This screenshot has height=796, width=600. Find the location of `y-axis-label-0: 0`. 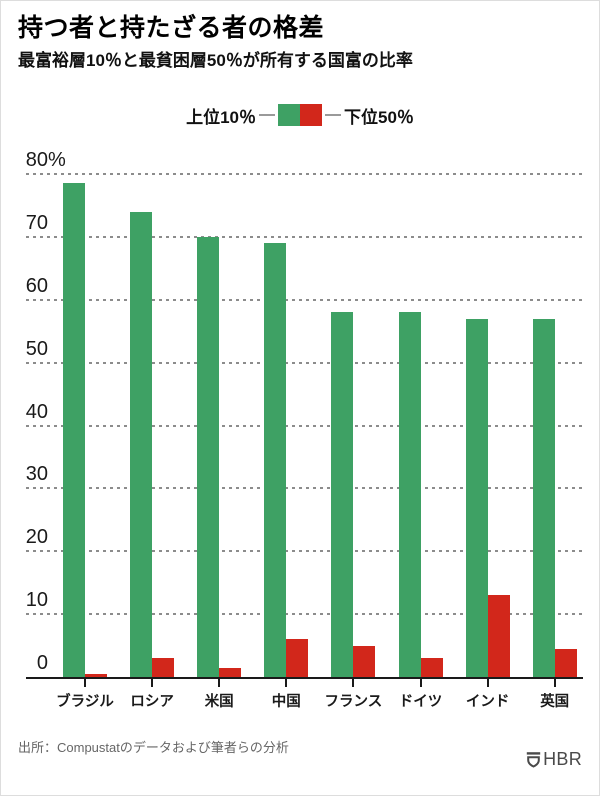

y-axis-label-0: 0 is located at coordinates (42, 663).